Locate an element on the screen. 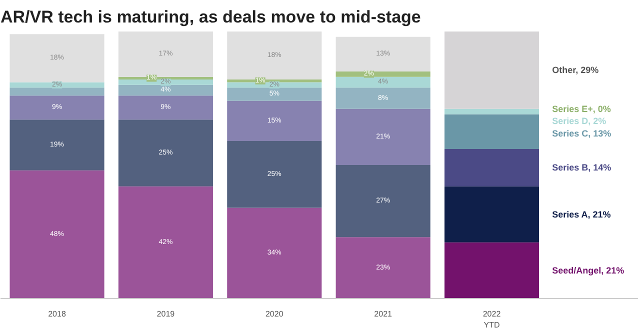  x-tick-label: 2019 is located at coordinates (166, 314).